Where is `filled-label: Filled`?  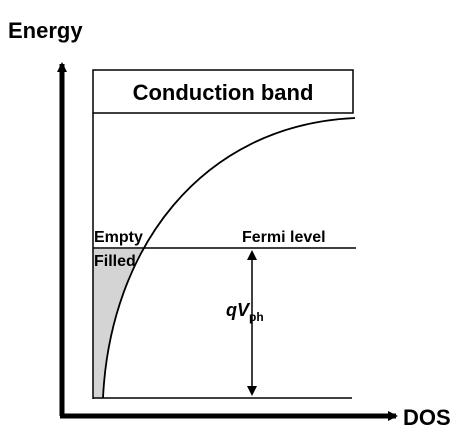
filled-label: Filled is located at coordinates (115, 261).